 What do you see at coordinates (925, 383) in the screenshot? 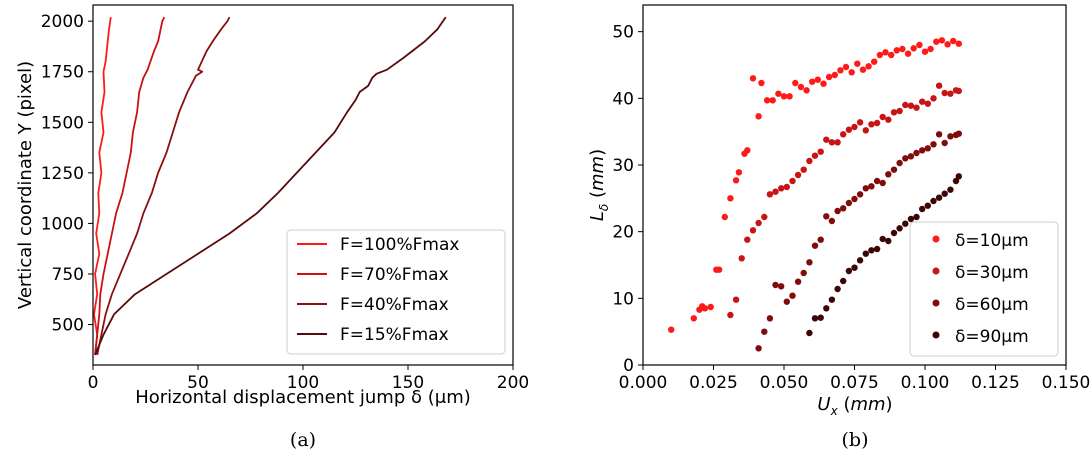
I see `b-x-tick-label: 0.100` at bounding box center [925, 383].